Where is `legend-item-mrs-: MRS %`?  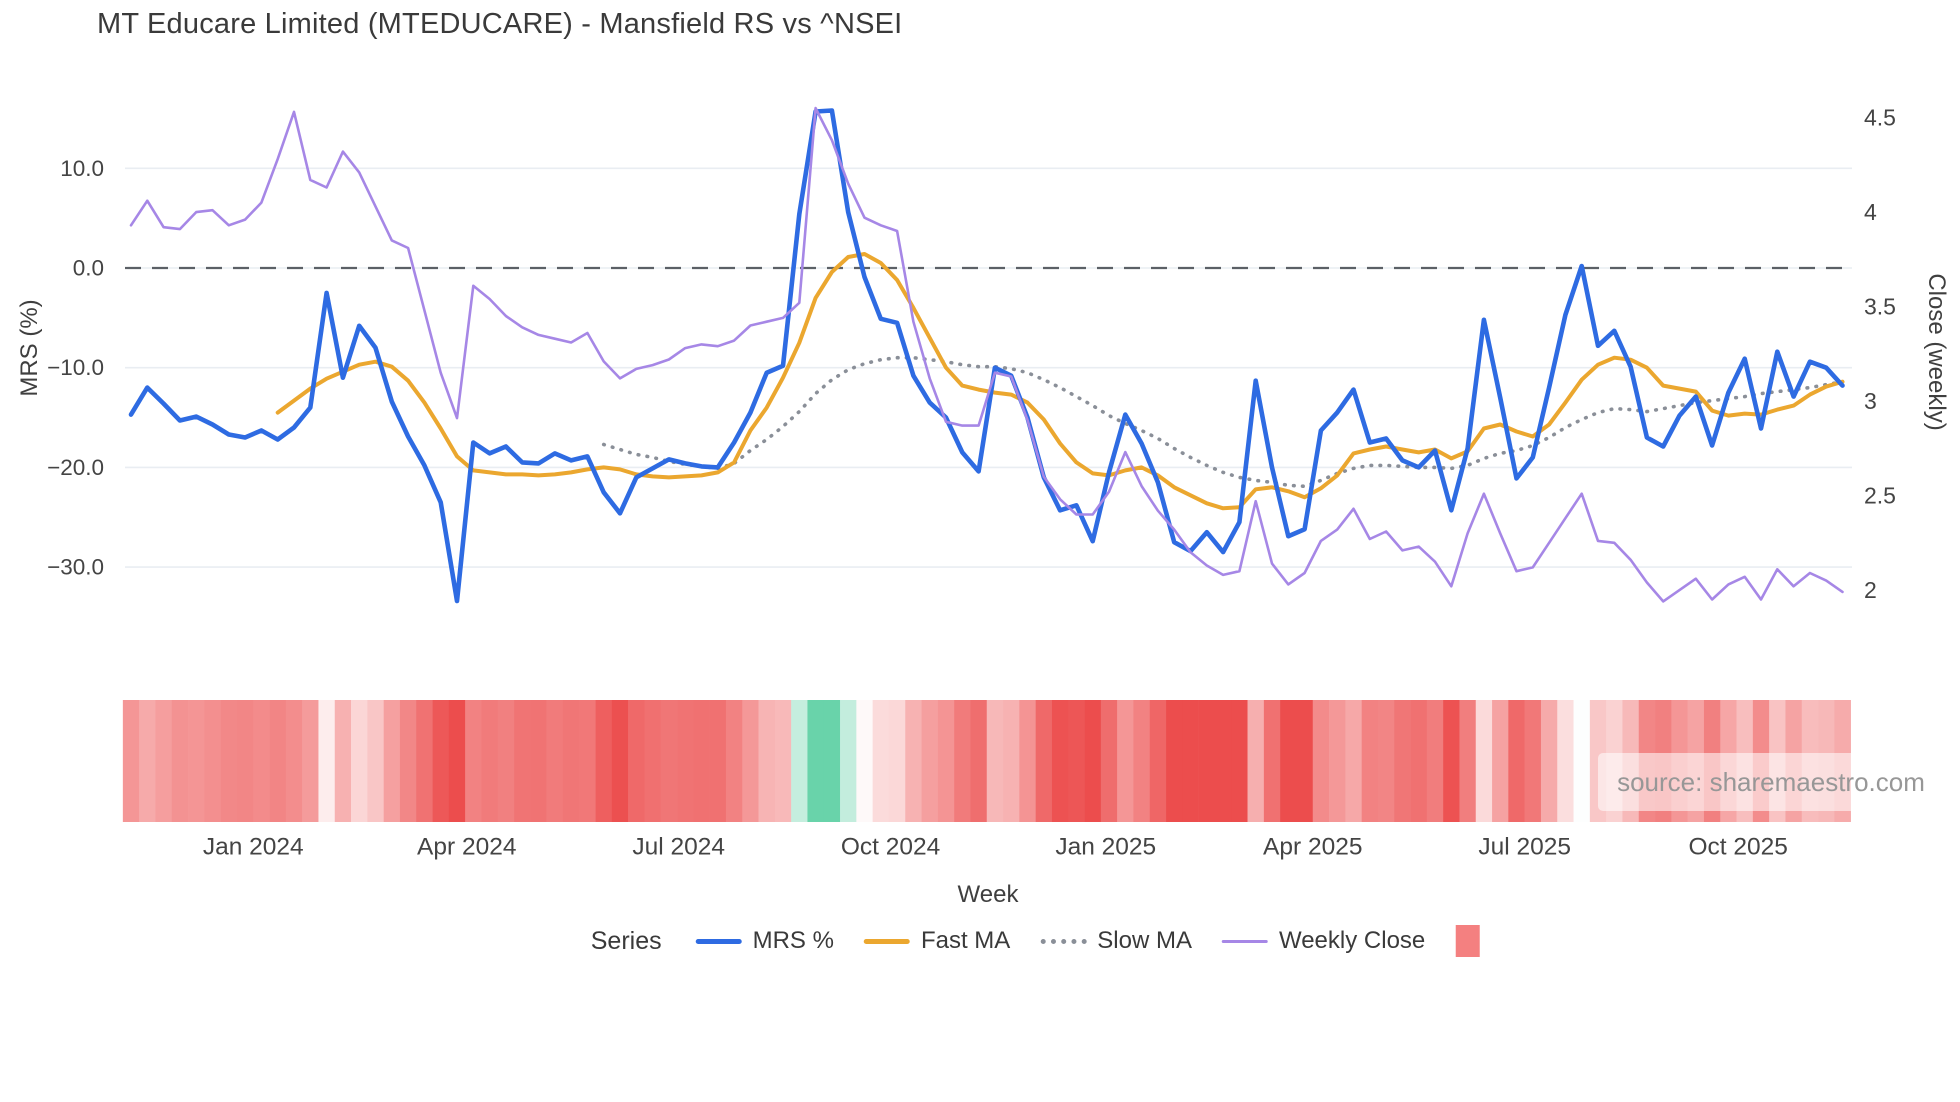
legend-item-mrs-: MRS % is located at coordinates (764, 941).